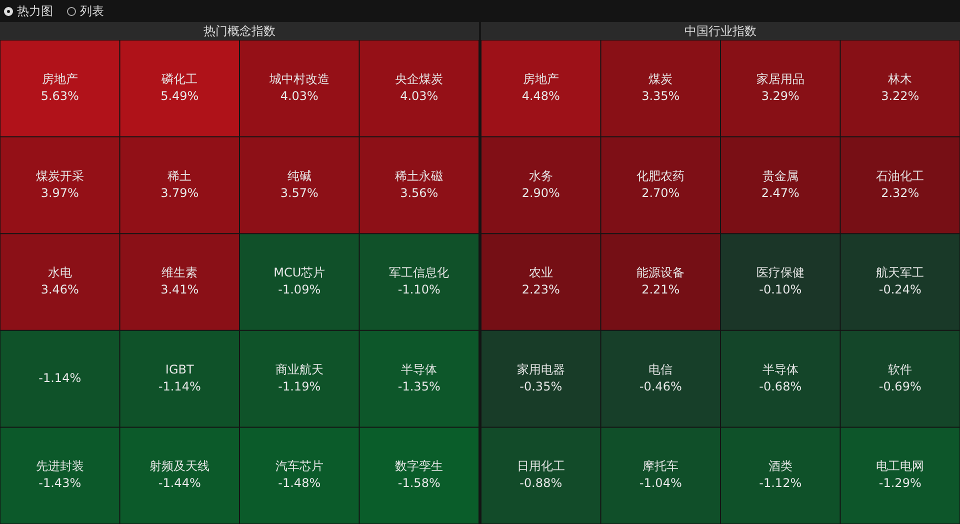 The image size is (960, 524). What do you see at coordinates (660, 369) in the screenshot?
I see `category-label: 电信` at bounding box center [660, 369].